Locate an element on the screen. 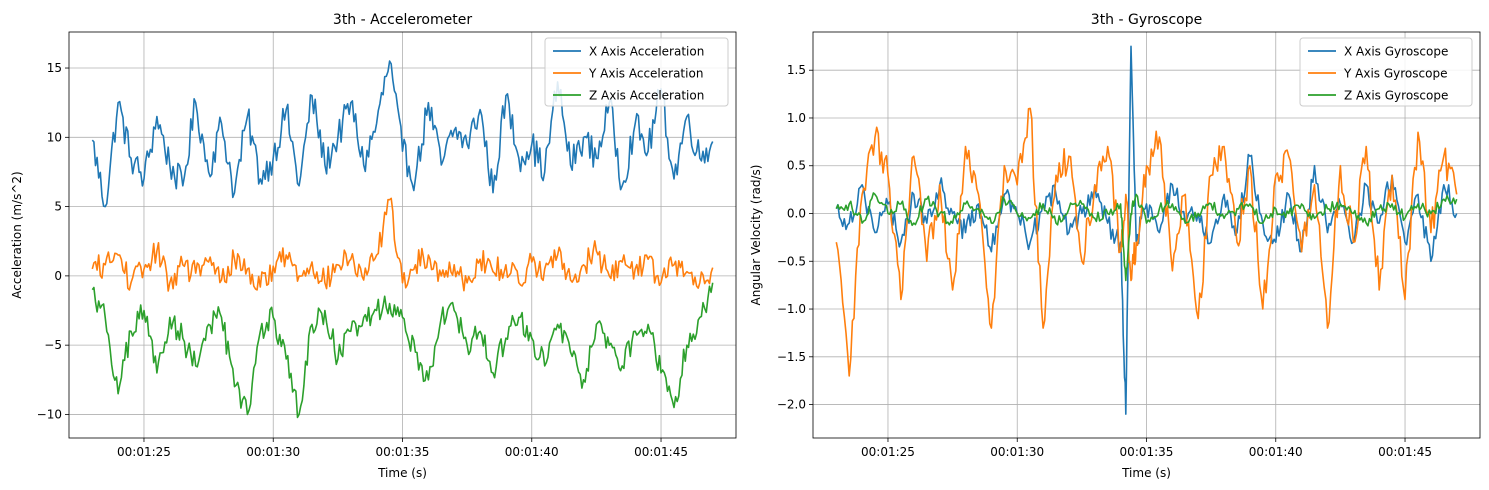  accelerometer-y-tick-label: −5 is located at coordinates (53, 345).